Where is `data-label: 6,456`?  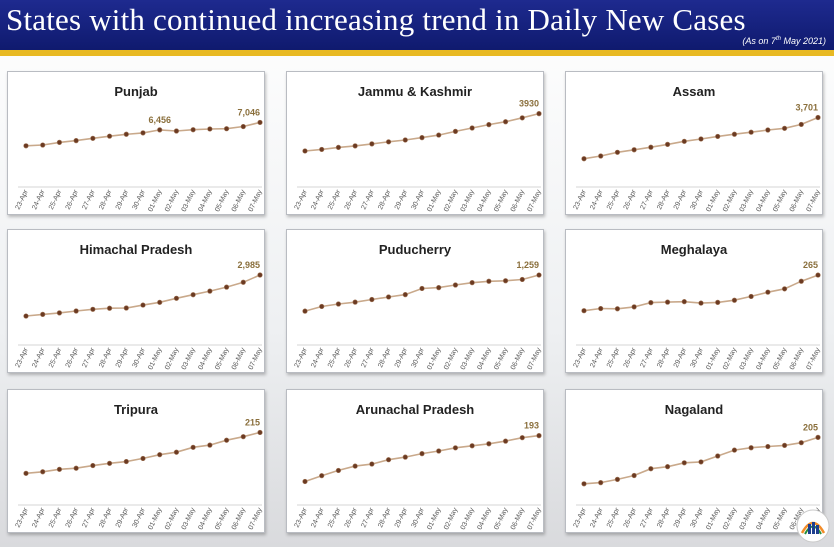 data-label: 6,456 is located at coordinates (159, 120).